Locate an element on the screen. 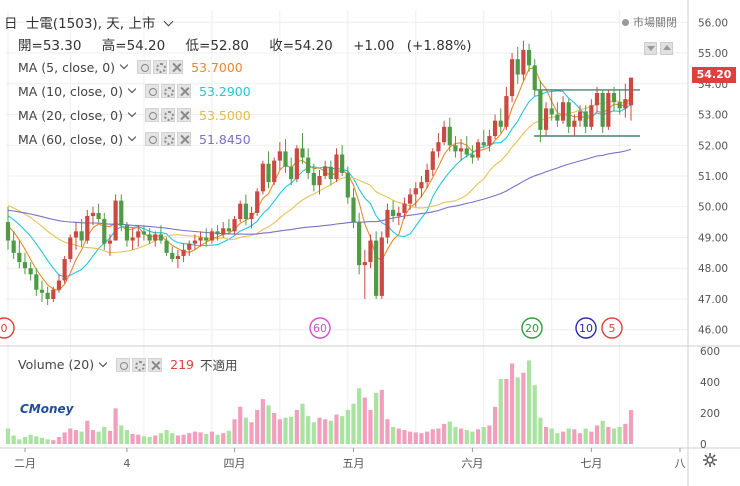 The image size is (740, 486). indicator-row-ma60: MA (60, close, 0) 51.8450 is located at coordinates (134, 139).